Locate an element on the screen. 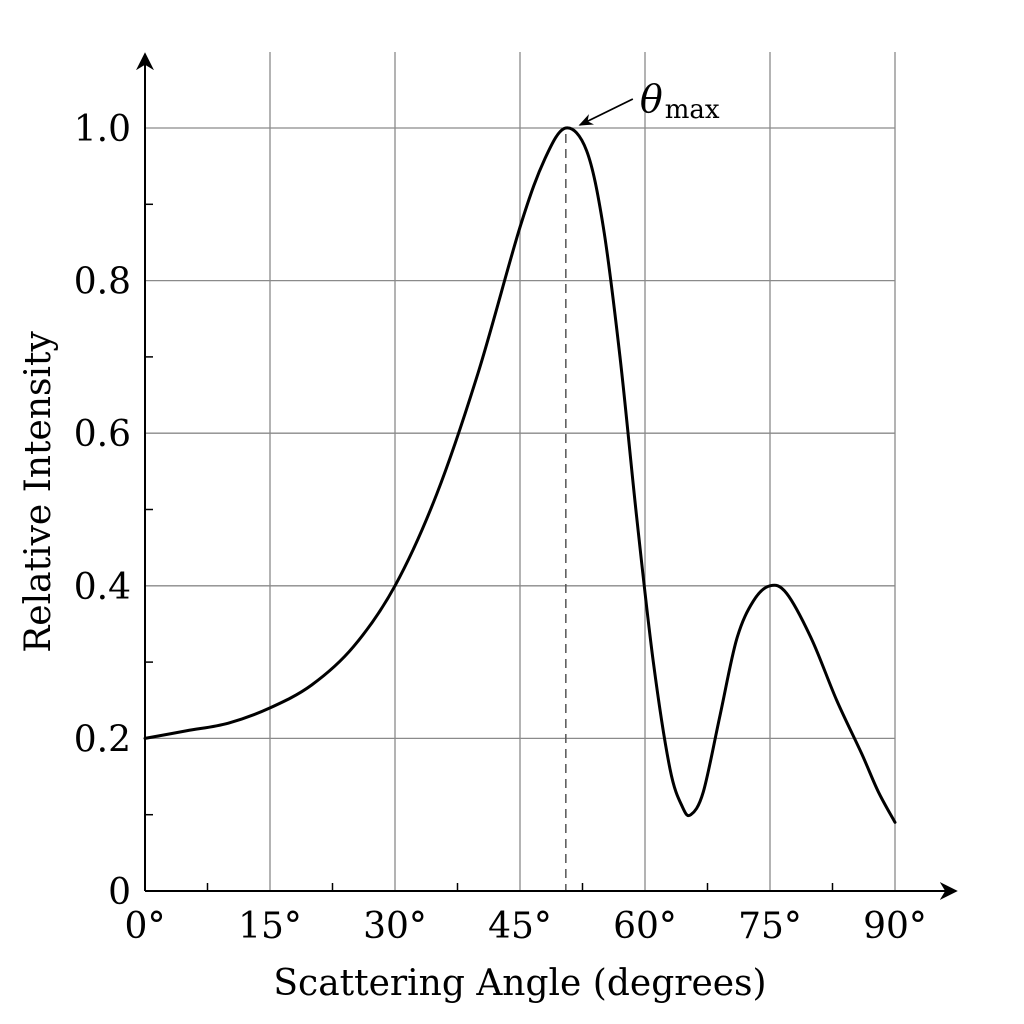  y-tick-labels: 0 0.2 0.4 0.6 0.8 1.0 is located at coordinates (102, 511).